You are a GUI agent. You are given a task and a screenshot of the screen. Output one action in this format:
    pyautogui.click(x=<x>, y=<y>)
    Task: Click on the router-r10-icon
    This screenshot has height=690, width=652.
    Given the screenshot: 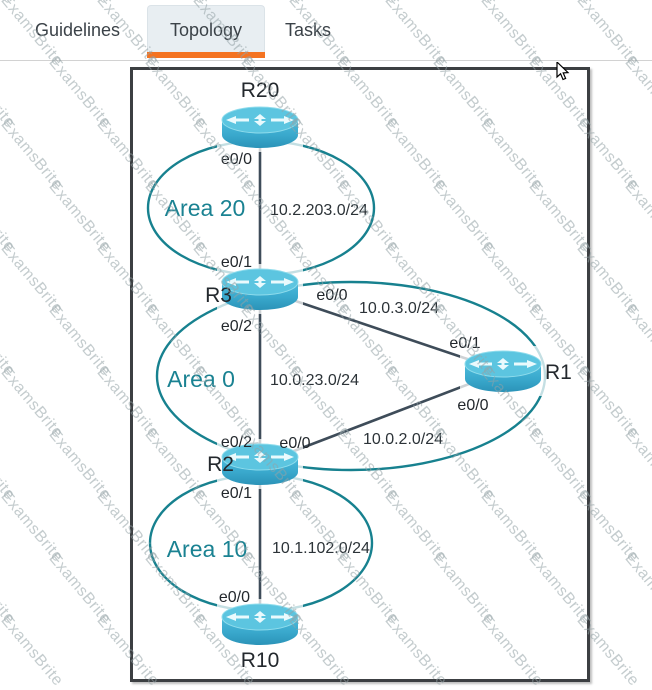 What is the action you would take?
    pyautogui.click(x=260, y=624)
    